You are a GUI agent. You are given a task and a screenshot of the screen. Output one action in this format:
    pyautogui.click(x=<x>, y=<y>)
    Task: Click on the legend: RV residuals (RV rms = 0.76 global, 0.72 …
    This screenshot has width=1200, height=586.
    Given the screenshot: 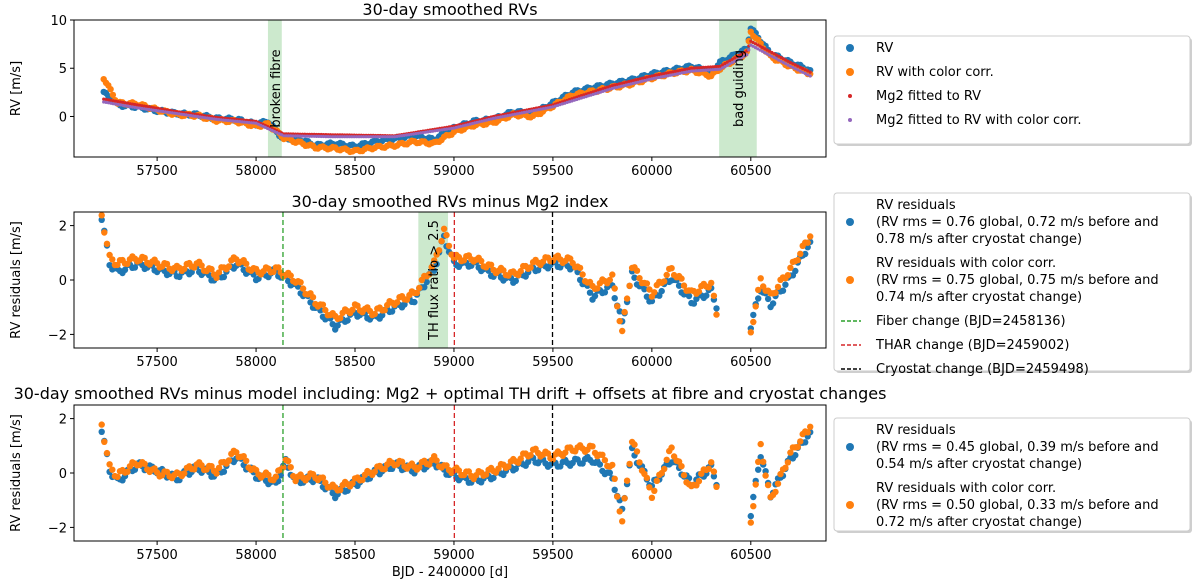 What is the action you would take?
    pyautogui.click(x=1012, y=284)
    